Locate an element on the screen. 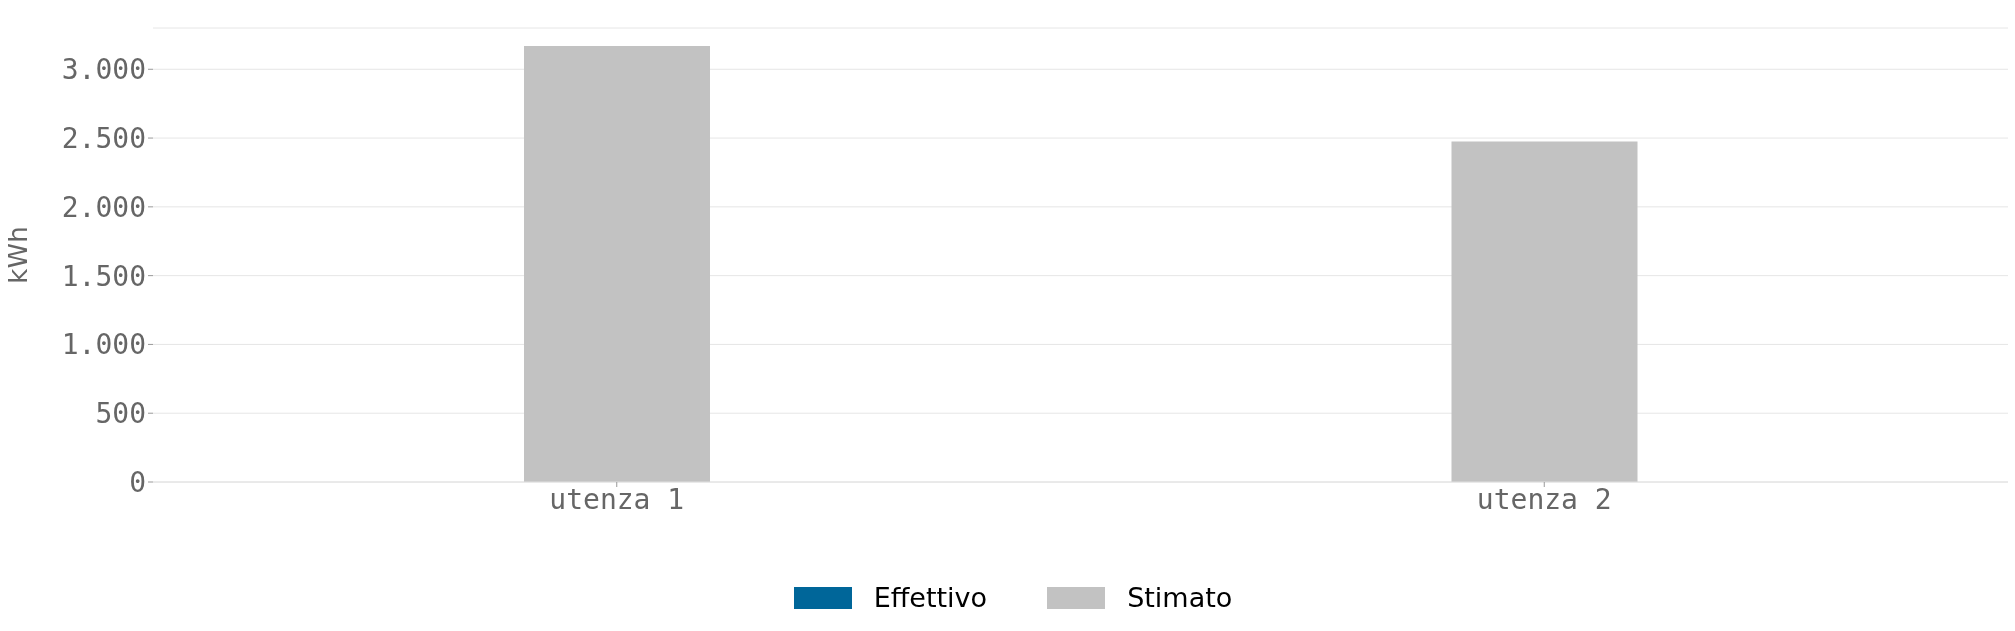 The width and height of the screenshot is (2015, 631). y-tick-label: 2.000 is located at coordinates (103, 207).